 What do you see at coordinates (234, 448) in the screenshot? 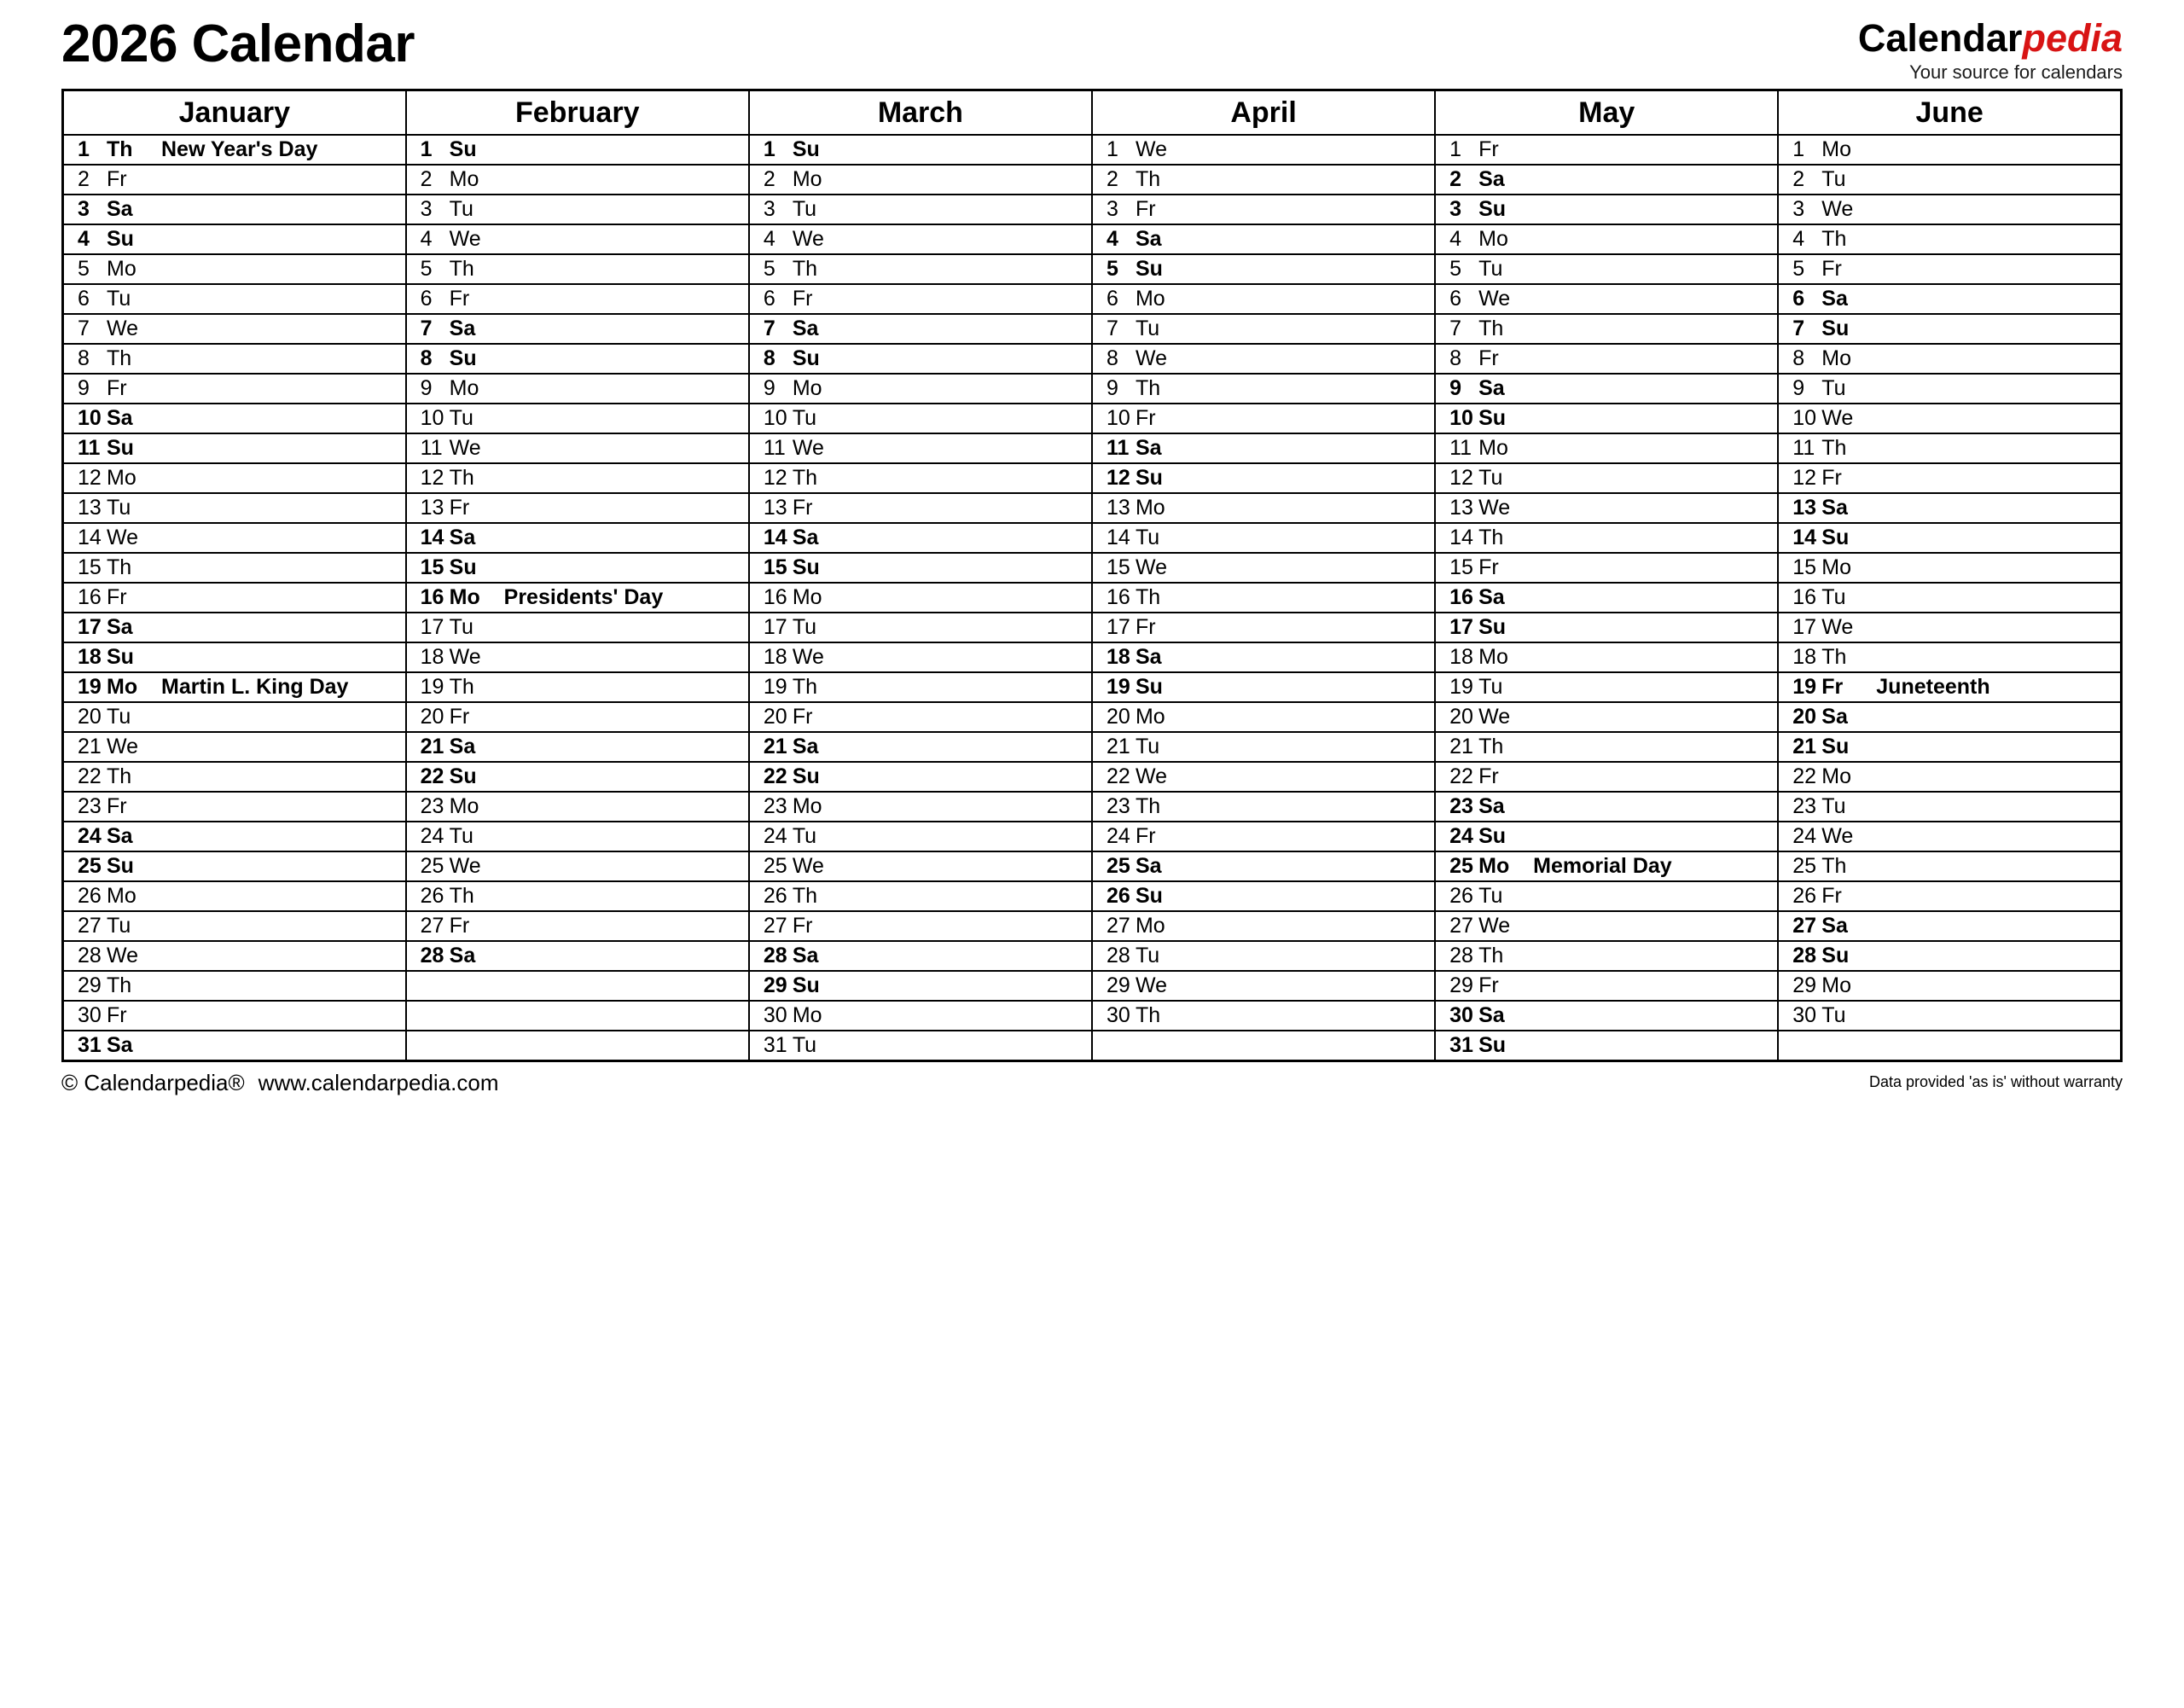
I see `day-cell: 11 Su` at bounding box center [234, 448].